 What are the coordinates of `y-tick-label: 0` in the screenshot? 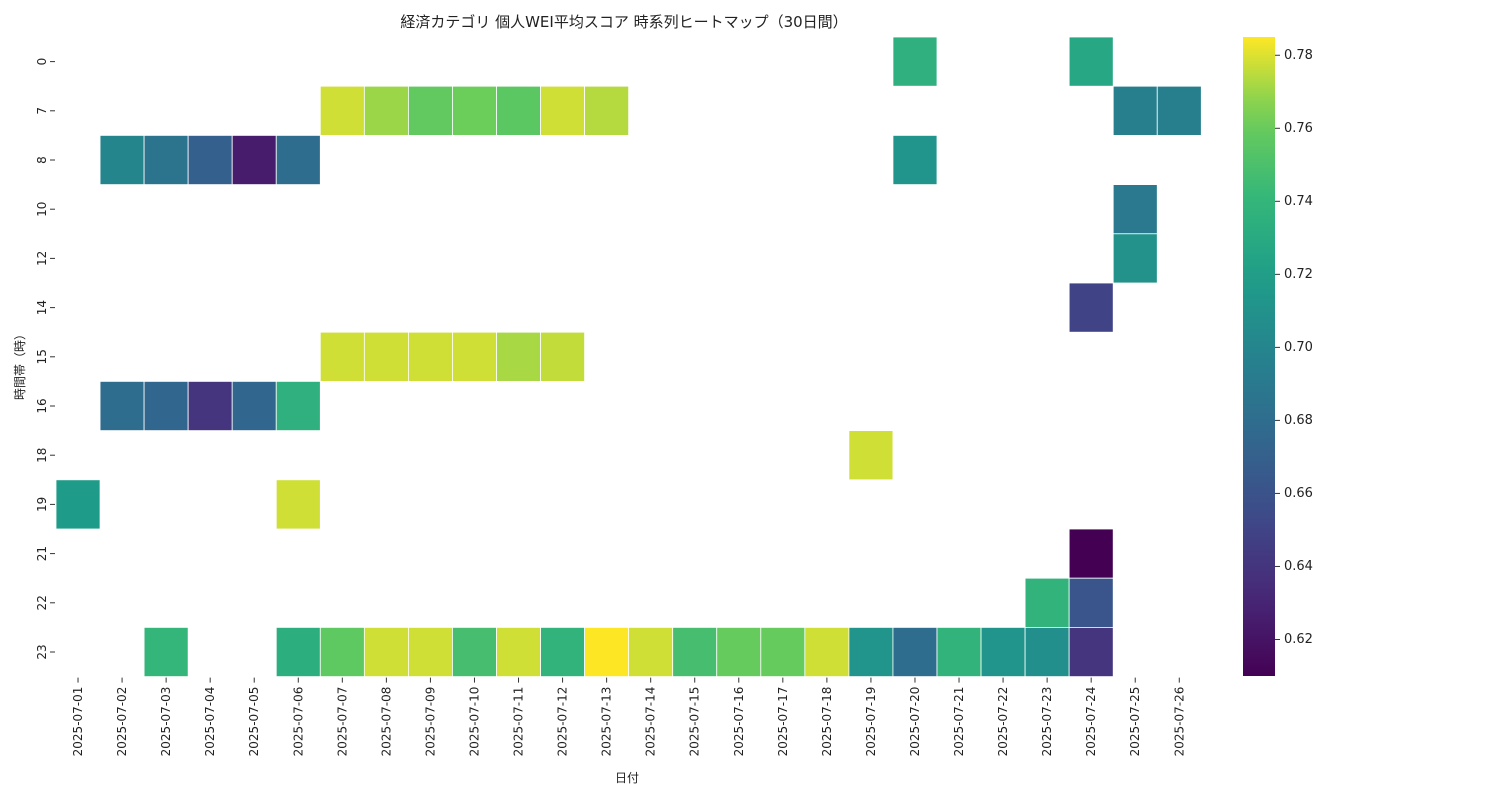 It's located at (42, 62).